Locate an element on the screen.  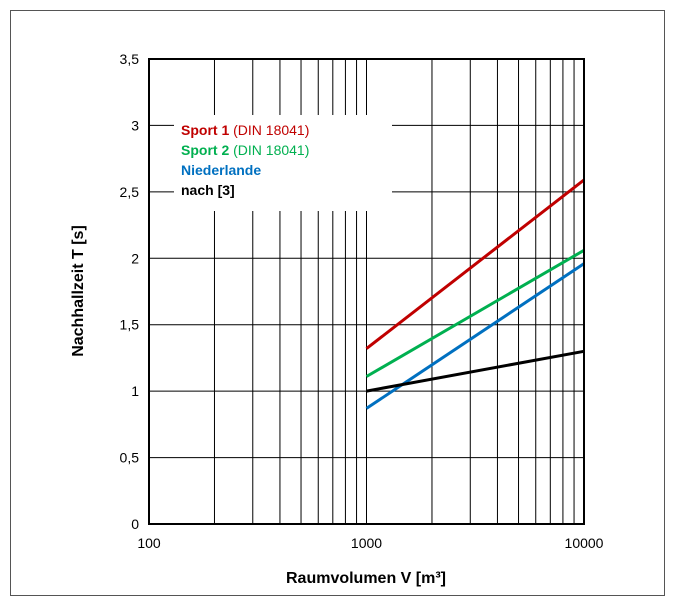
legend-series-name: Sport 1 is located at coordinates (205, 130).